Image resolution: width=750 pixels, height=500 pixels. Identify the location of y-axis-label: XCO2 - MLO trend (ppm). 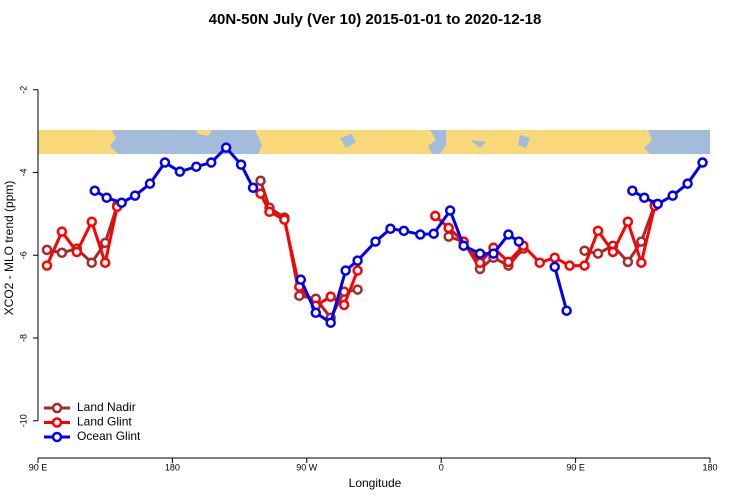
(9, 248).